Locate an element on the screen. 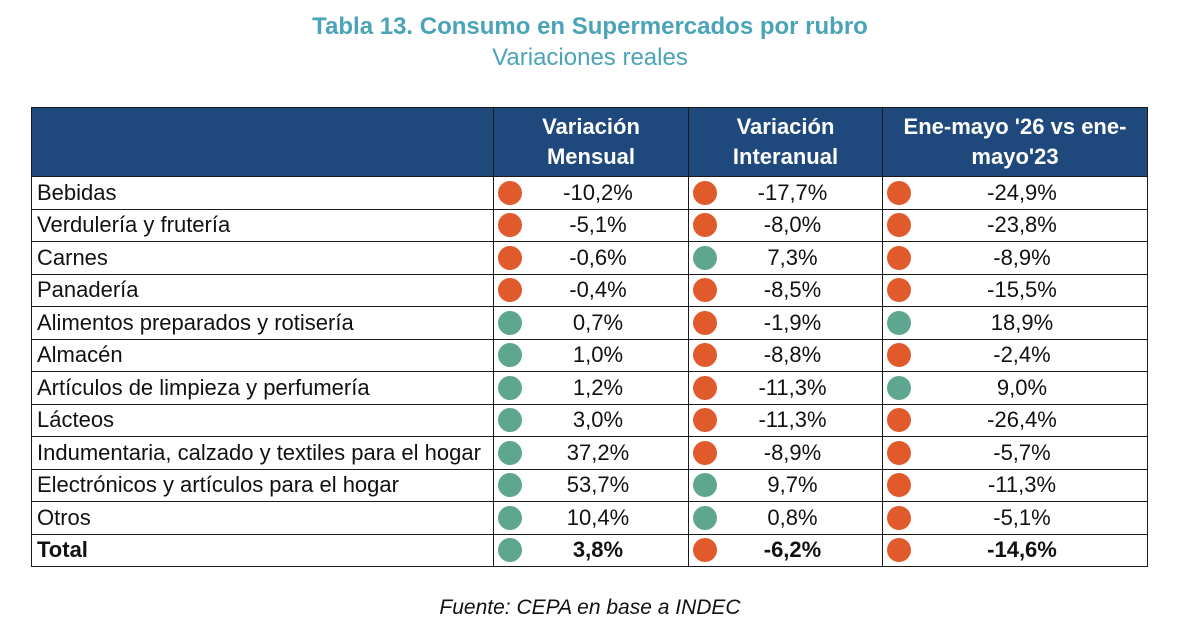  table-row: Bebidas -10,2% -17,7% -24,9% is located at coordinates (589, 193).